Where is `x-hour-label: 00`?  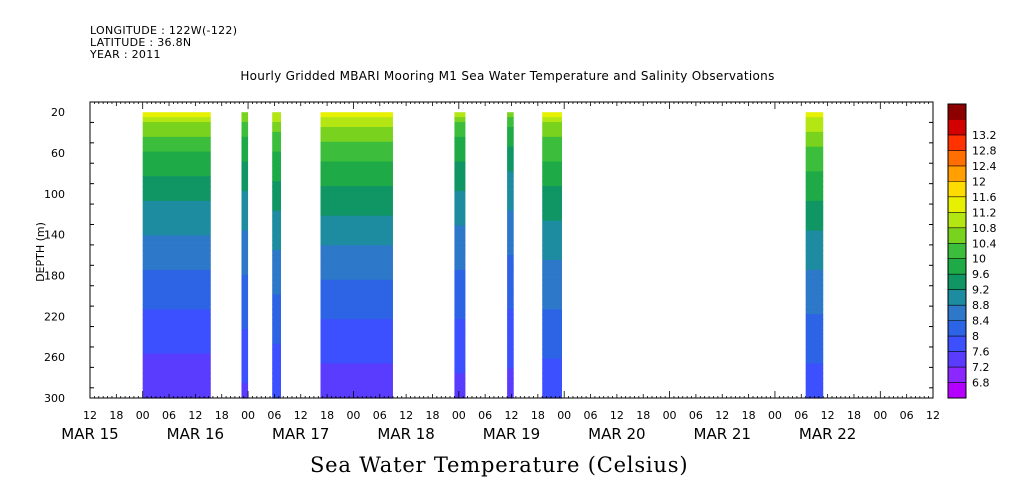
x-hour-label: 00 is located at coordinates (353, 415).